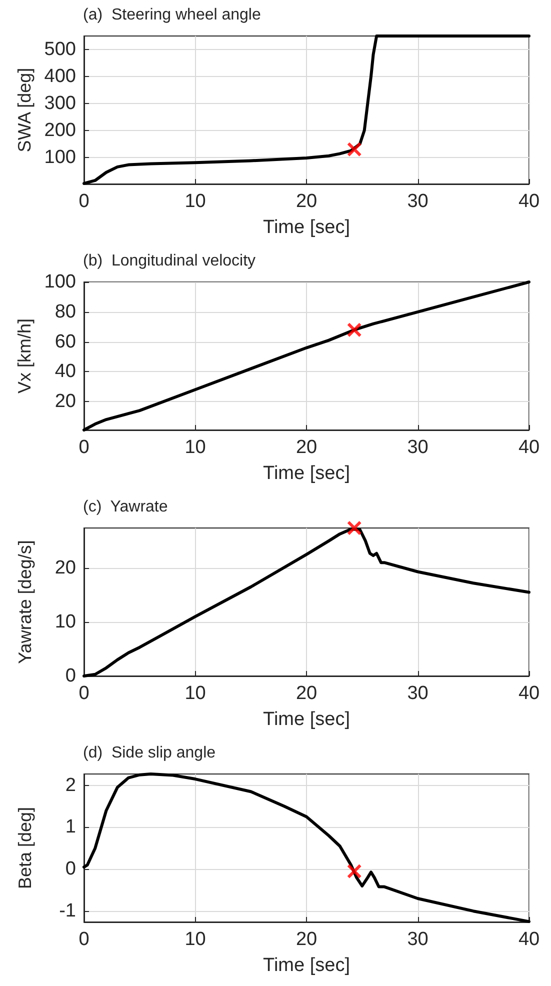  Describe the element at coordinates (24, 110) in the screenshot. I see `y-axis-title: SWA [deg]` at that location.